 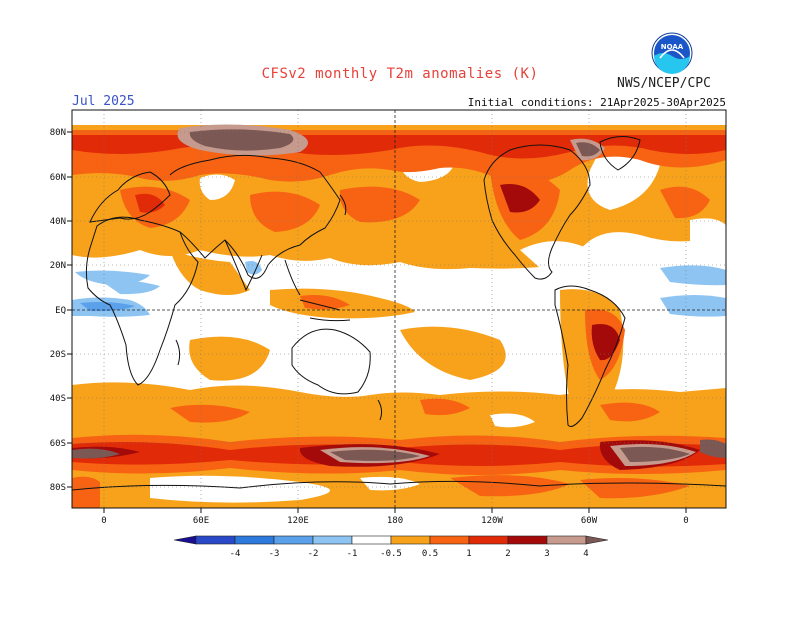 What do you see at coordinates (298, 521) in the screenshot?
I see `lon-label: 120E` at bounding box center [298, 521].